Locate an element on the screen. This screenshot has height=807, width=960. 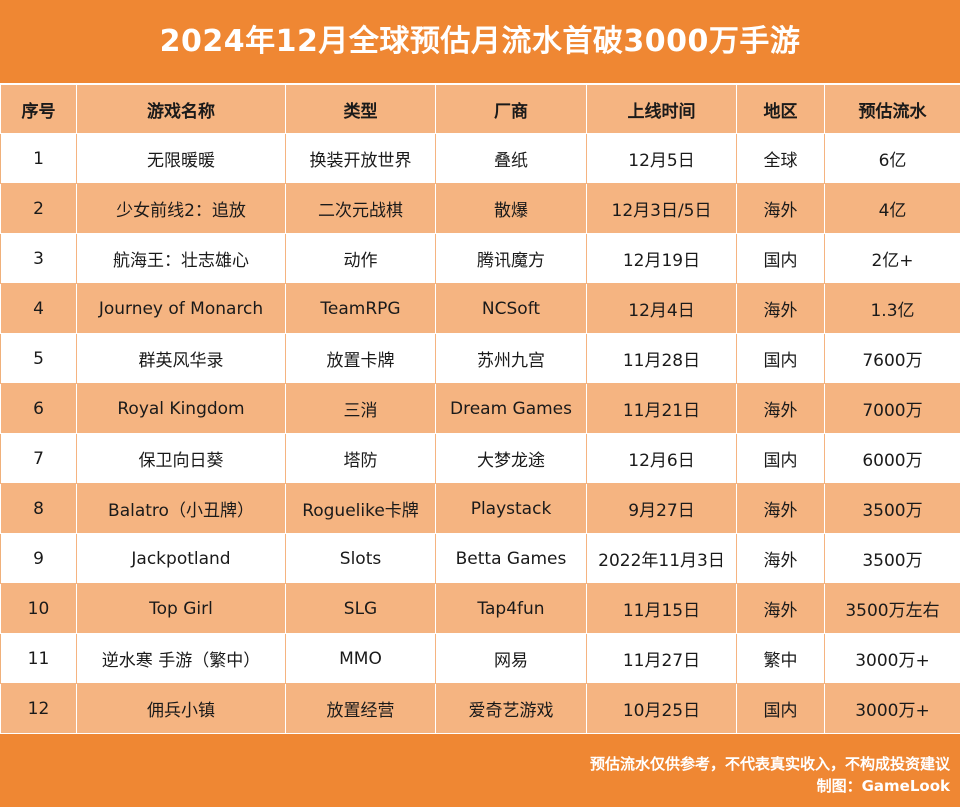
cell-launch-date: 11月28日 is located at coordinates (661, 358).